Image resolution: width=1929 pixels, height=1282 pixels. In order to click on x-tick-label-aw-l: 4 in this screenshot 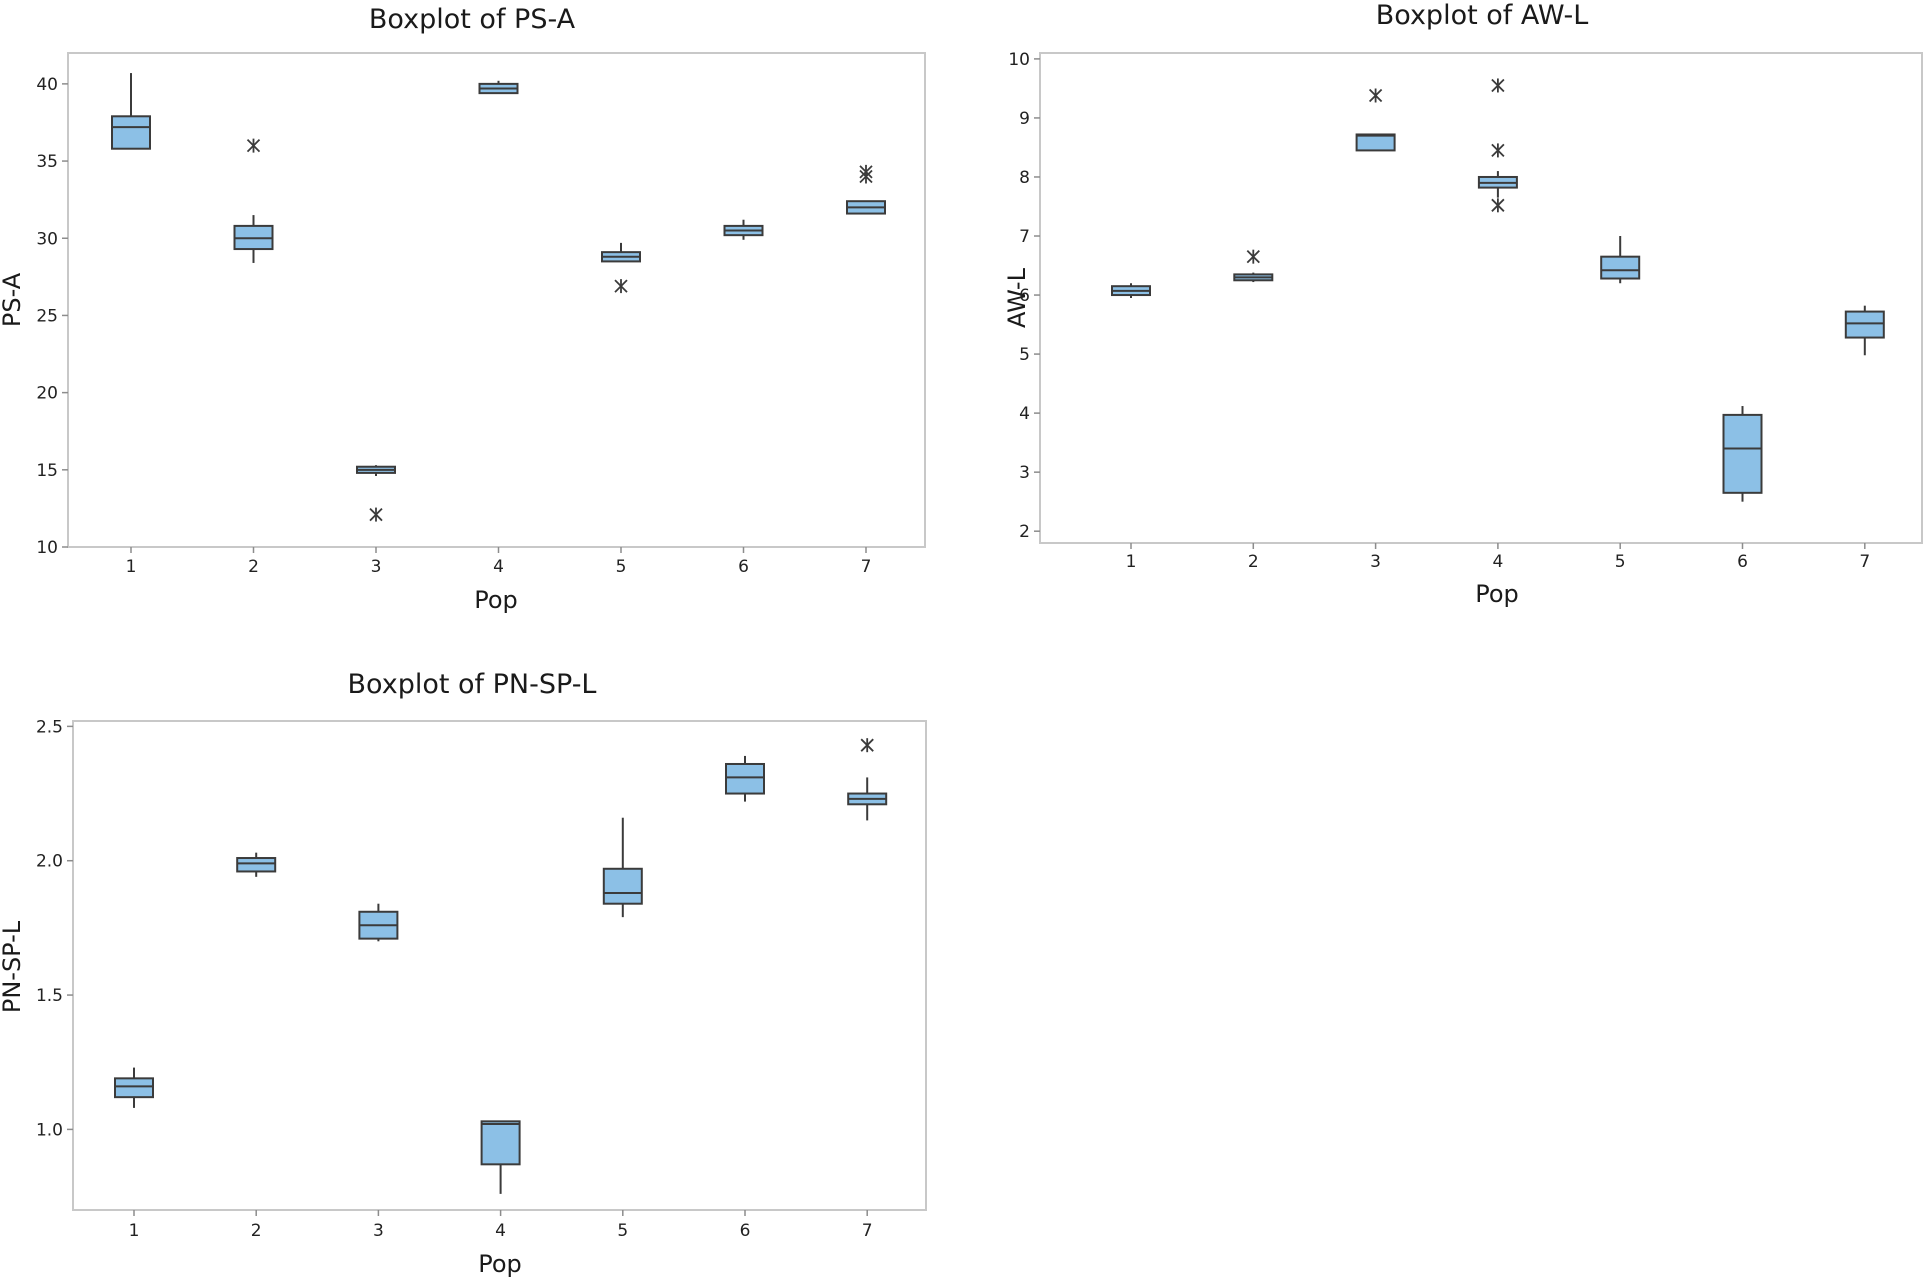, I will do `click(1497, 562)`.